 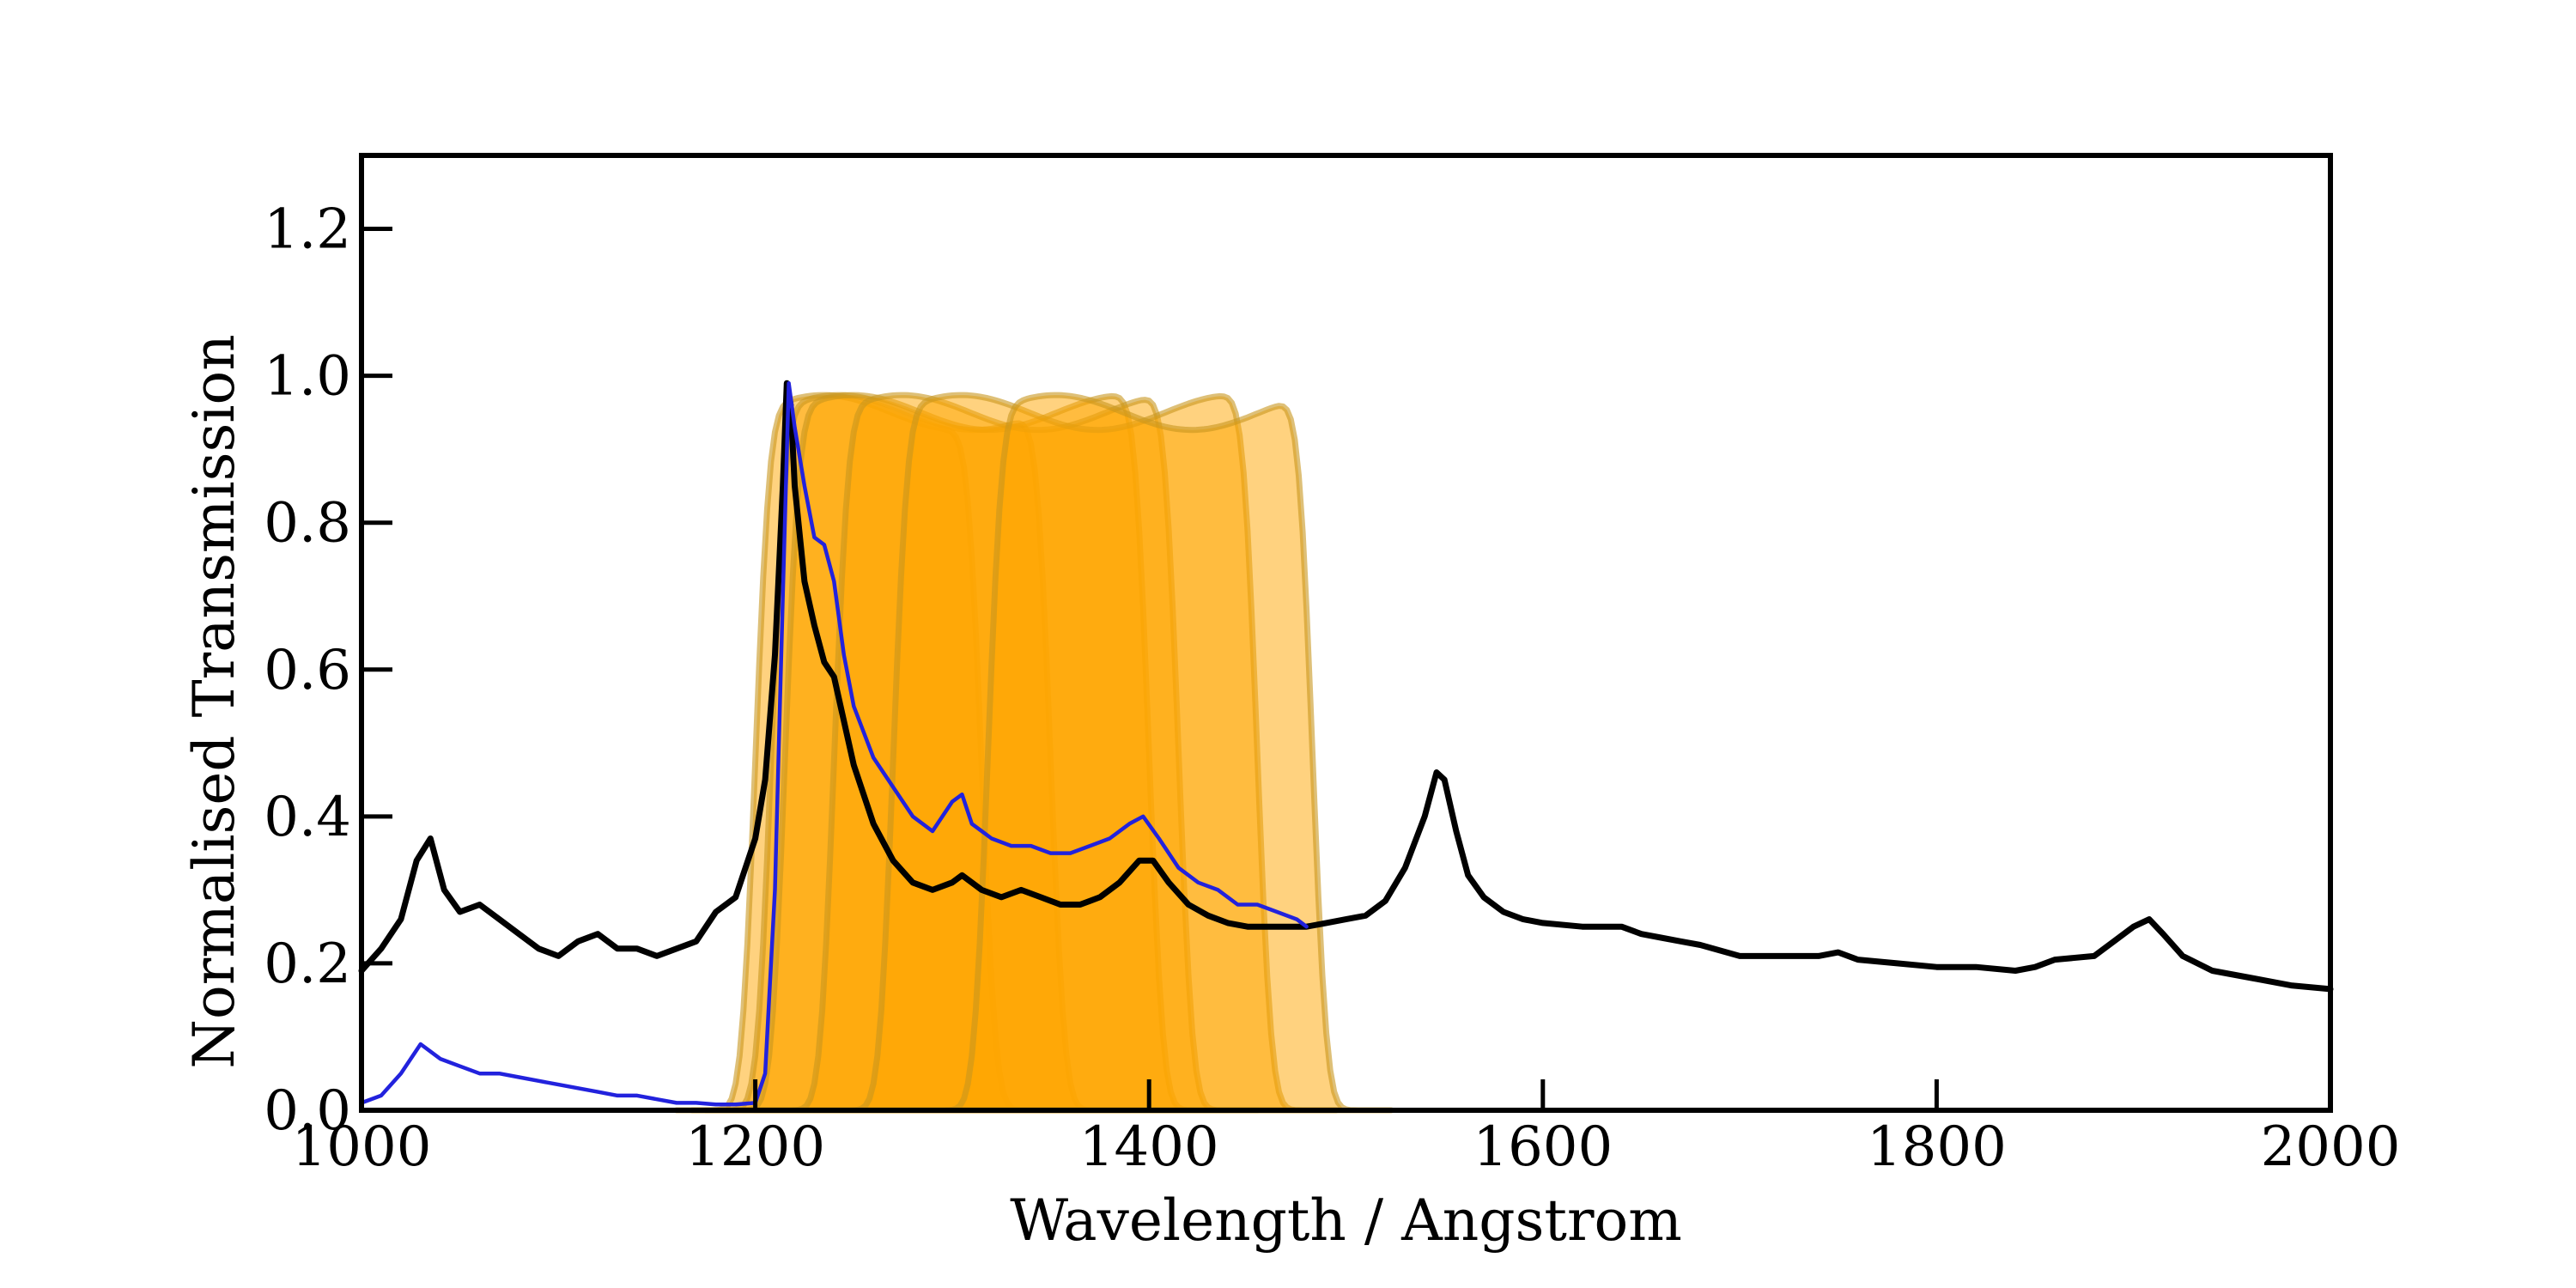 I want to click on y-tick-label: 0.2, so click(x=307, y=965).